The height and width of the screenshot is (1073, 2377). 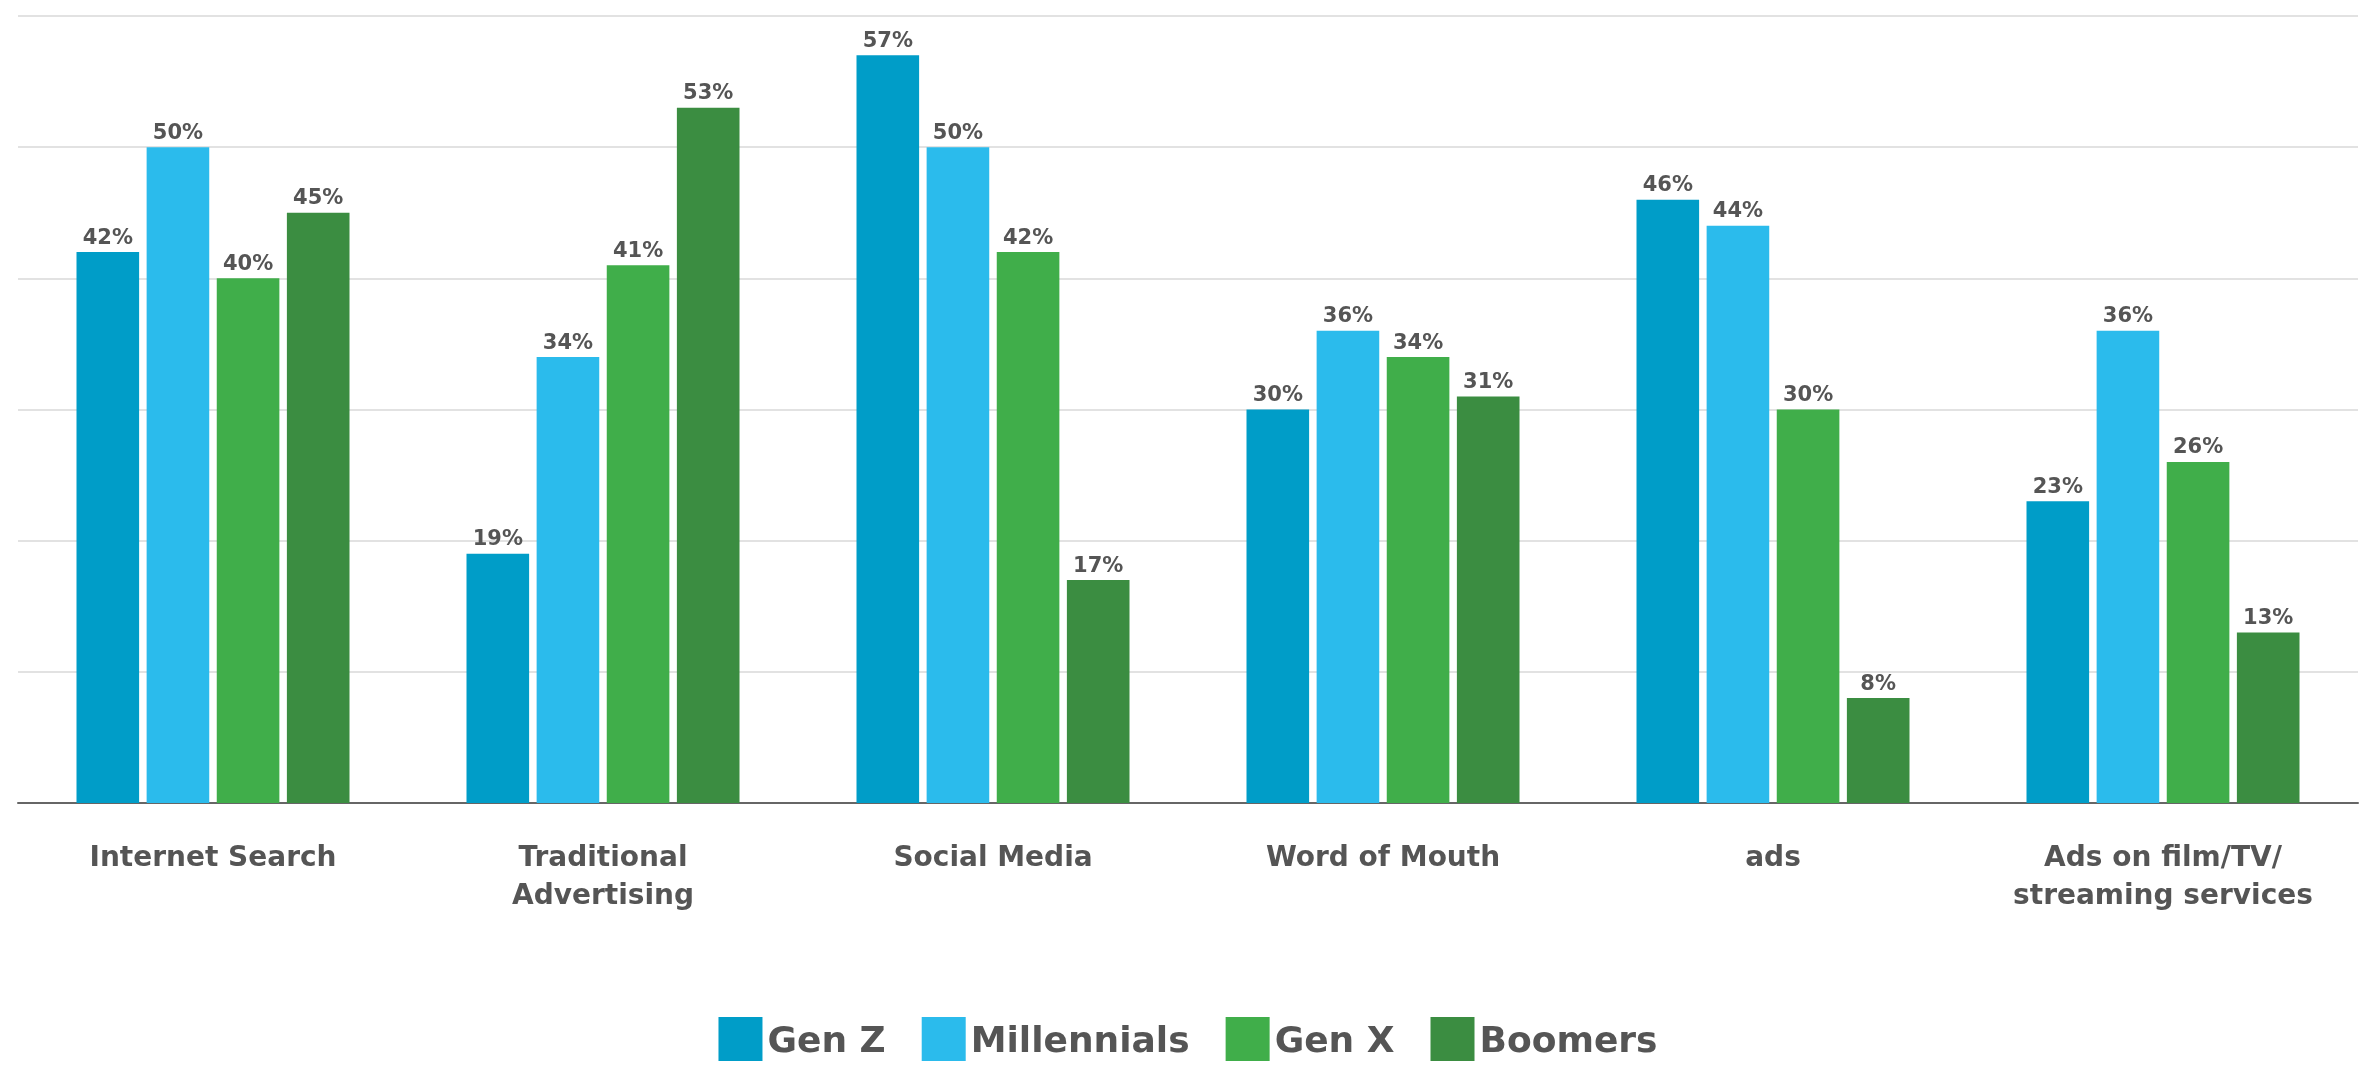 What do you see at coordinates (826, 1039) in the screenshot?
I see `legend-label: Gen Z` at bounding box center [826, 1039].